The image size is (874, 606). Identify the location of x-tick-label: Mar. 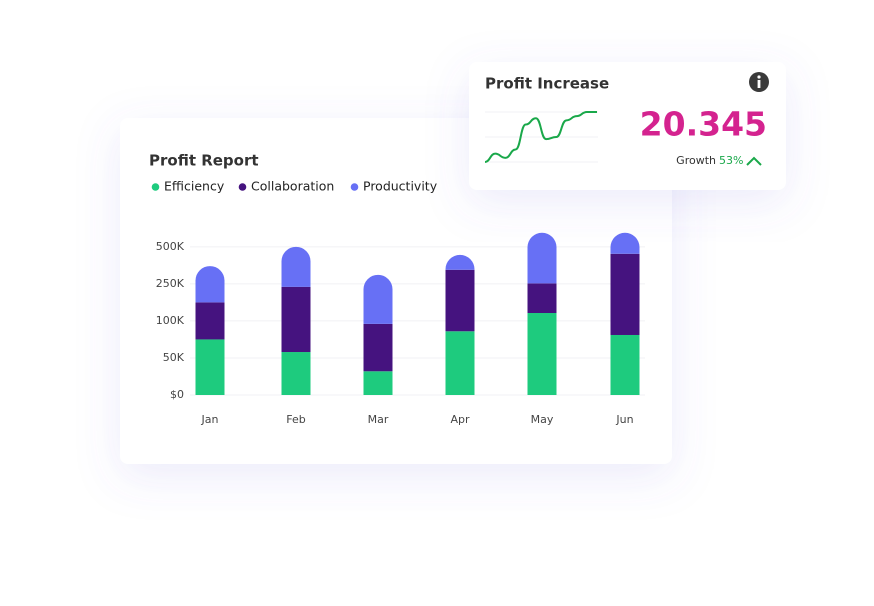
(378, 419).